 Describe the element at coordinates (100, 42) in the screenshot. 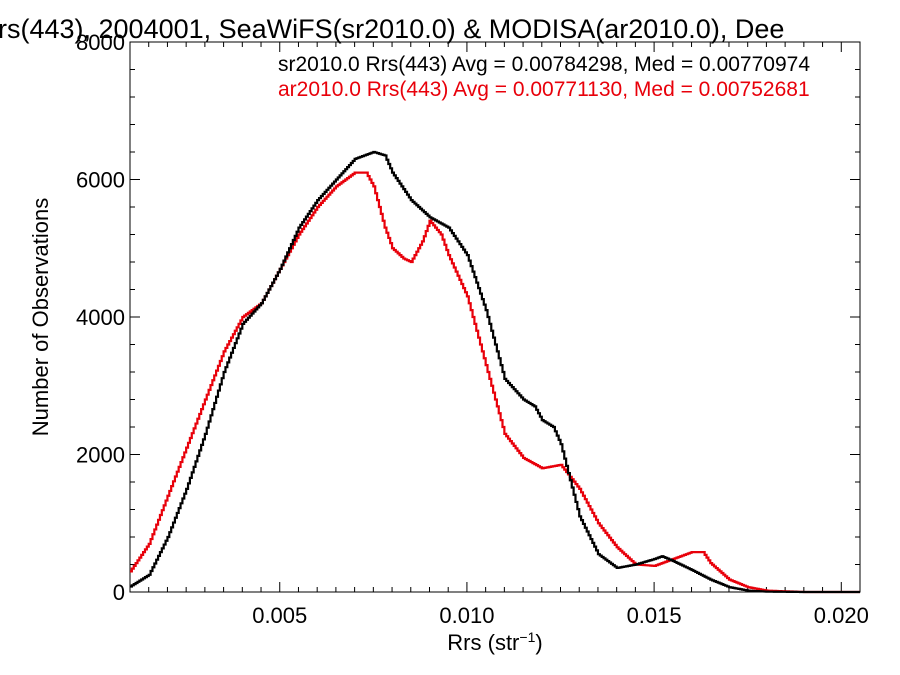

I see `y-tick-label: 8000` at that location.